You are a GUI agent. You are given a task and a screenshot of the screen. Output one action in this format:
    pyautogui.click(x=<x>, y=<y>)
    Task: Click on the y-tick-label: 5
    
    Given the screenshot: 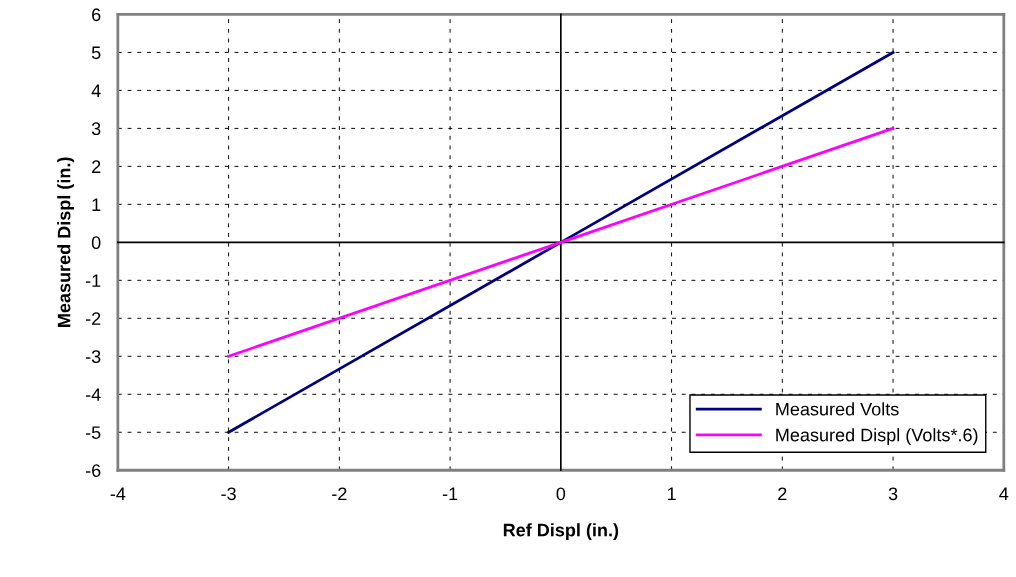 What is the action you would take?
    pyautogui.click(x=96, y=53)
    